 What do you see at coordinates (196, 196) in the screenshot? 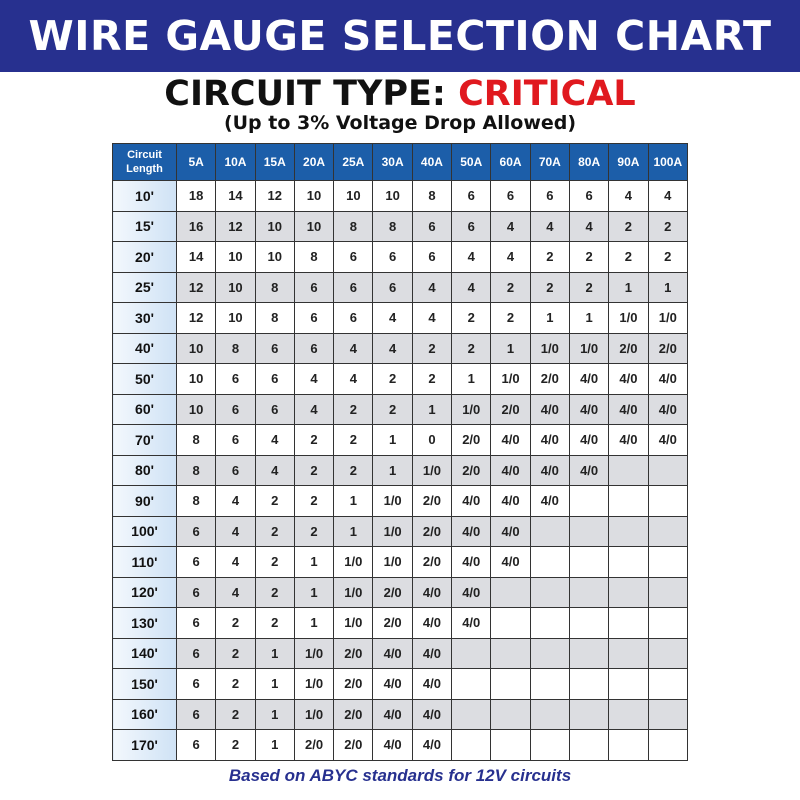
I see `gauge-cell: 18` at bounding box center [196, 196].